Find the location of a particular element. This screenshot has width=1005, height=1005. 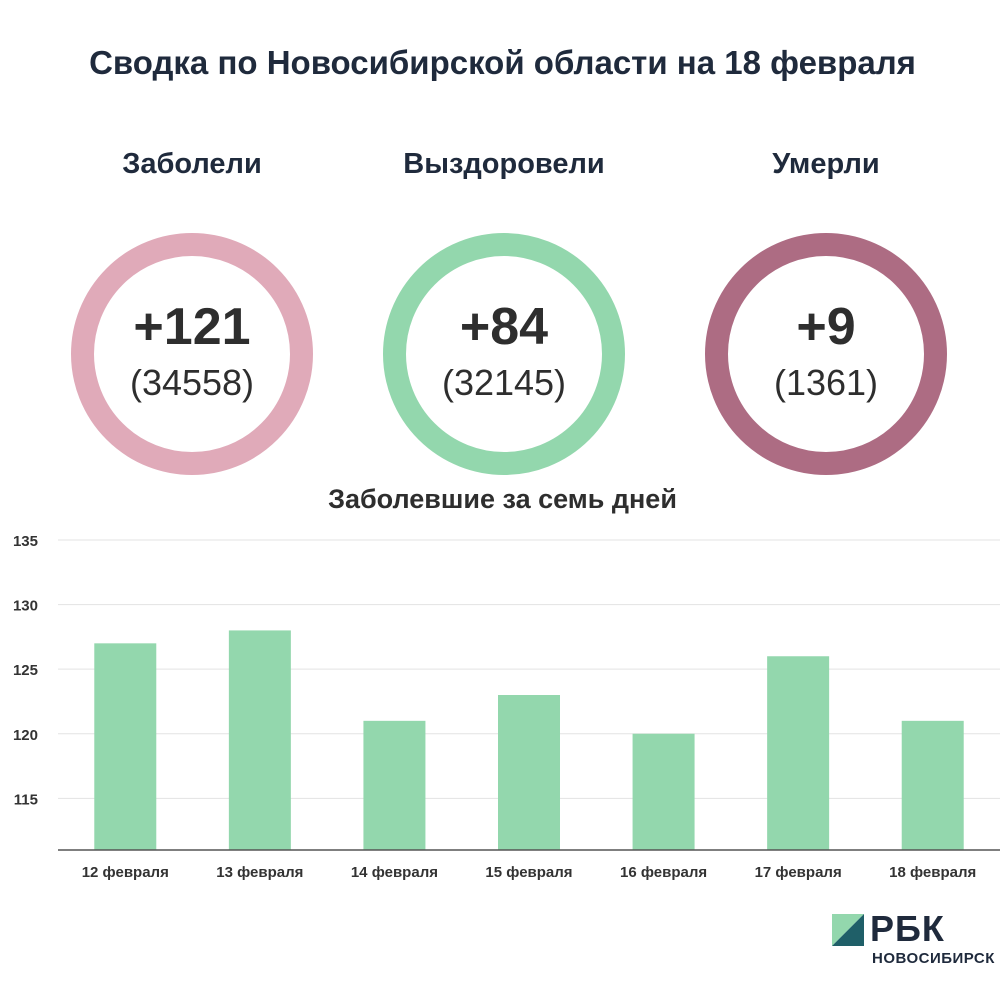

ring-deaths: +9 (1361) is located at coordinates (826, 354).